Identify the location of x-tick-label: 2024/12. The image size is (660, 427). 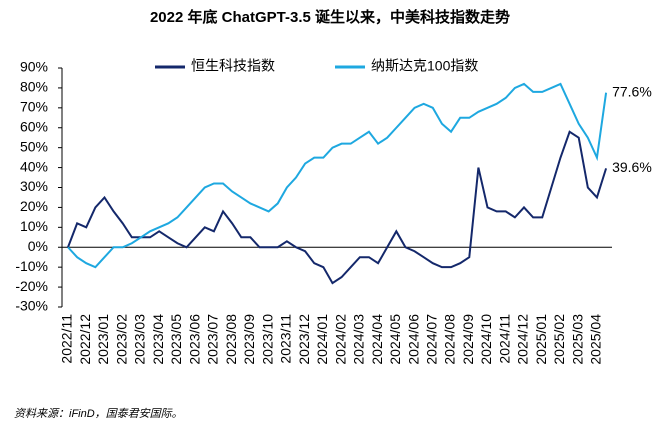
(523, 339).